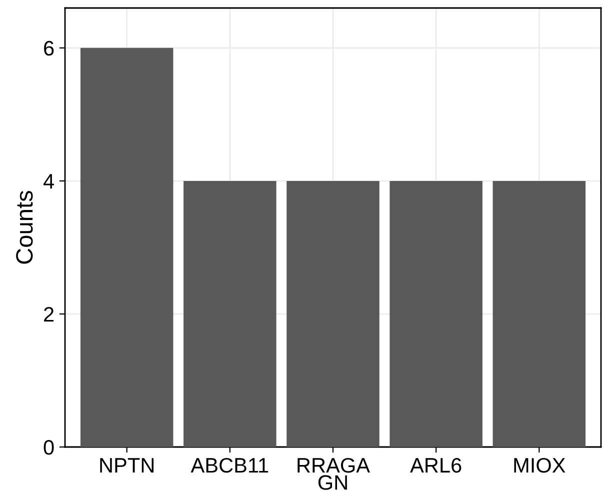  What do you see at coordinates (127, 465) in the screenshot?
I see `x-tick-label: NPTN` at bounding box center [127, 465].